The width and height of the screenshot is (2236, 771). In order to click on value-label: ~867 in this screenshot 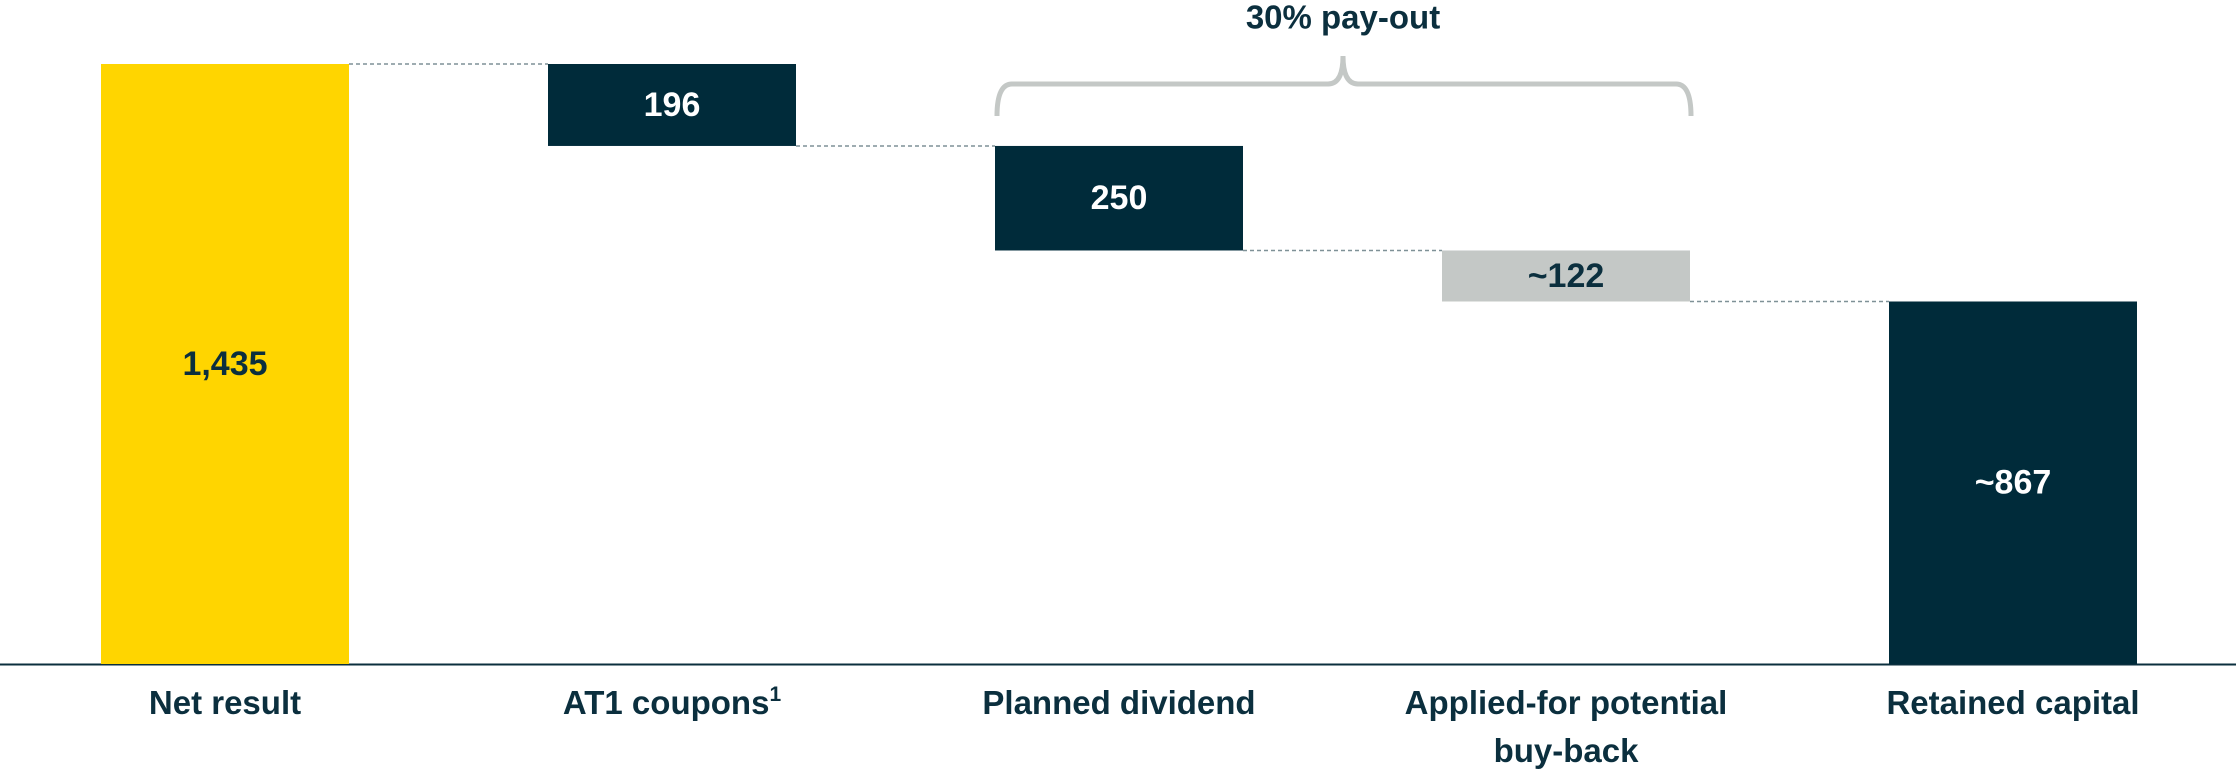, I will do `click(2013, 483)`.